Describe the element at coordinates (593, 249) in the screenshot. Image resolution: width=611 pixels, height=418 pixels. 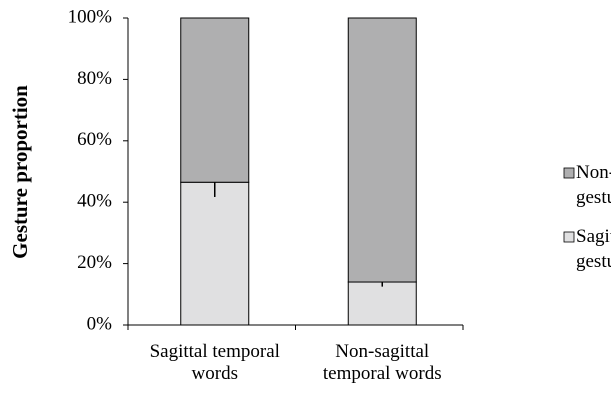
I see `legend-label: Sagittal gestures` at that location.